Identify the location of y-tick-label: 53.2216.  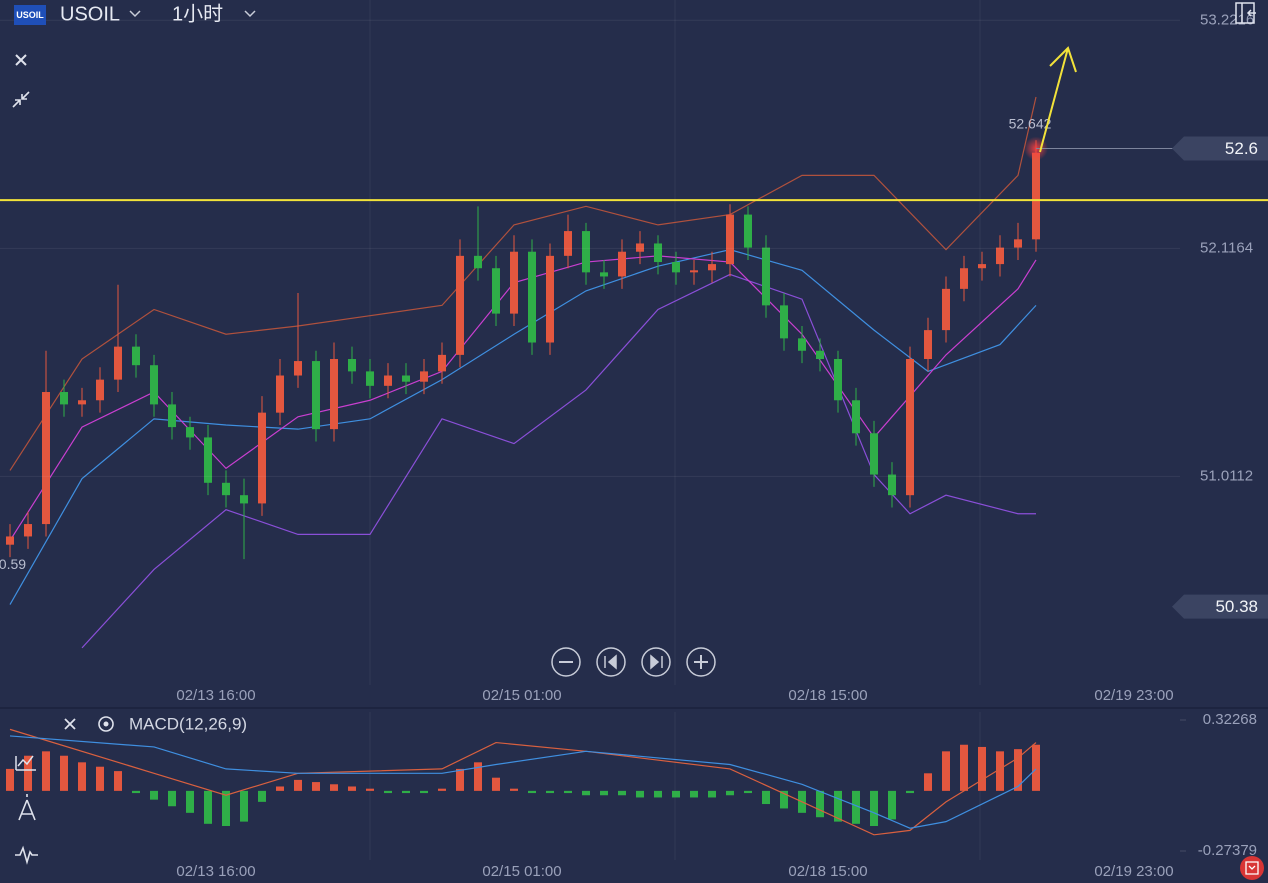
(1227, 19).